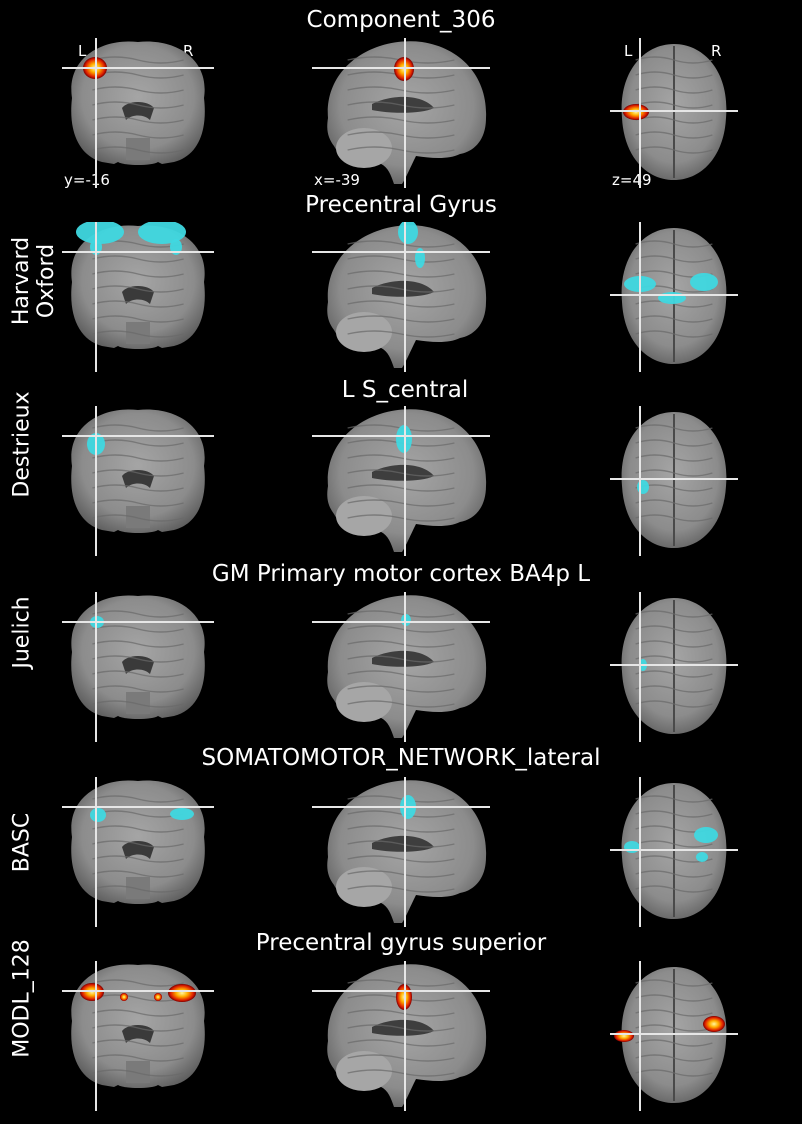 The width and height of the screenshot is (802, 1124). Describe the element at coordinates (138, 852) in the screenshot. I see `basc-coronal-slice` at that location.